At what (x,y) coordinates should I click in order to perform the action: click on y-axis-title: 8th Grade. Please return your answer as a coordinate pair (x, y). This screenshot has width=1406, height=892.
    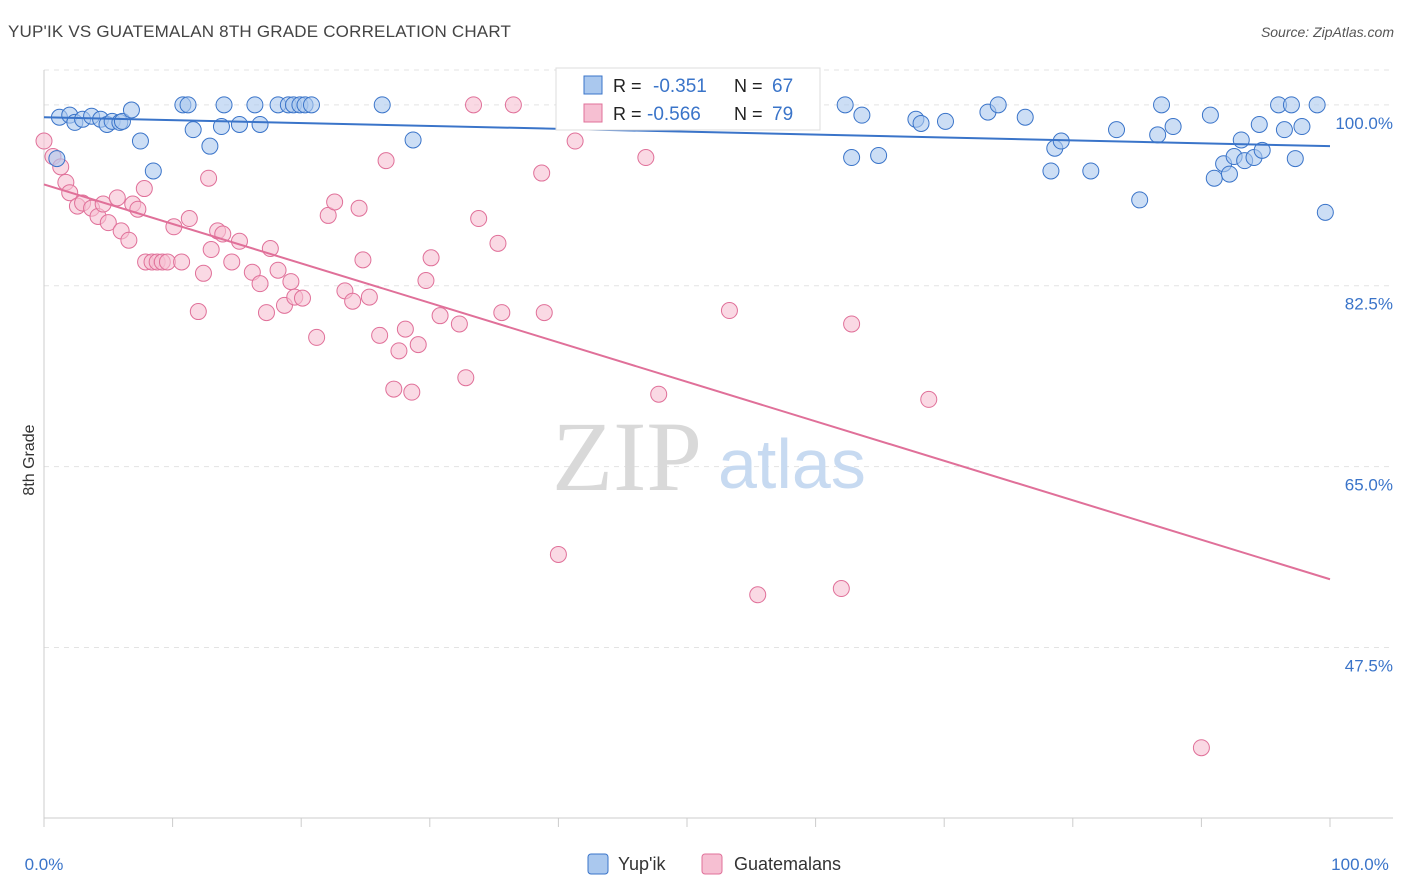
    Looking at the image, I should click on (29, 459).